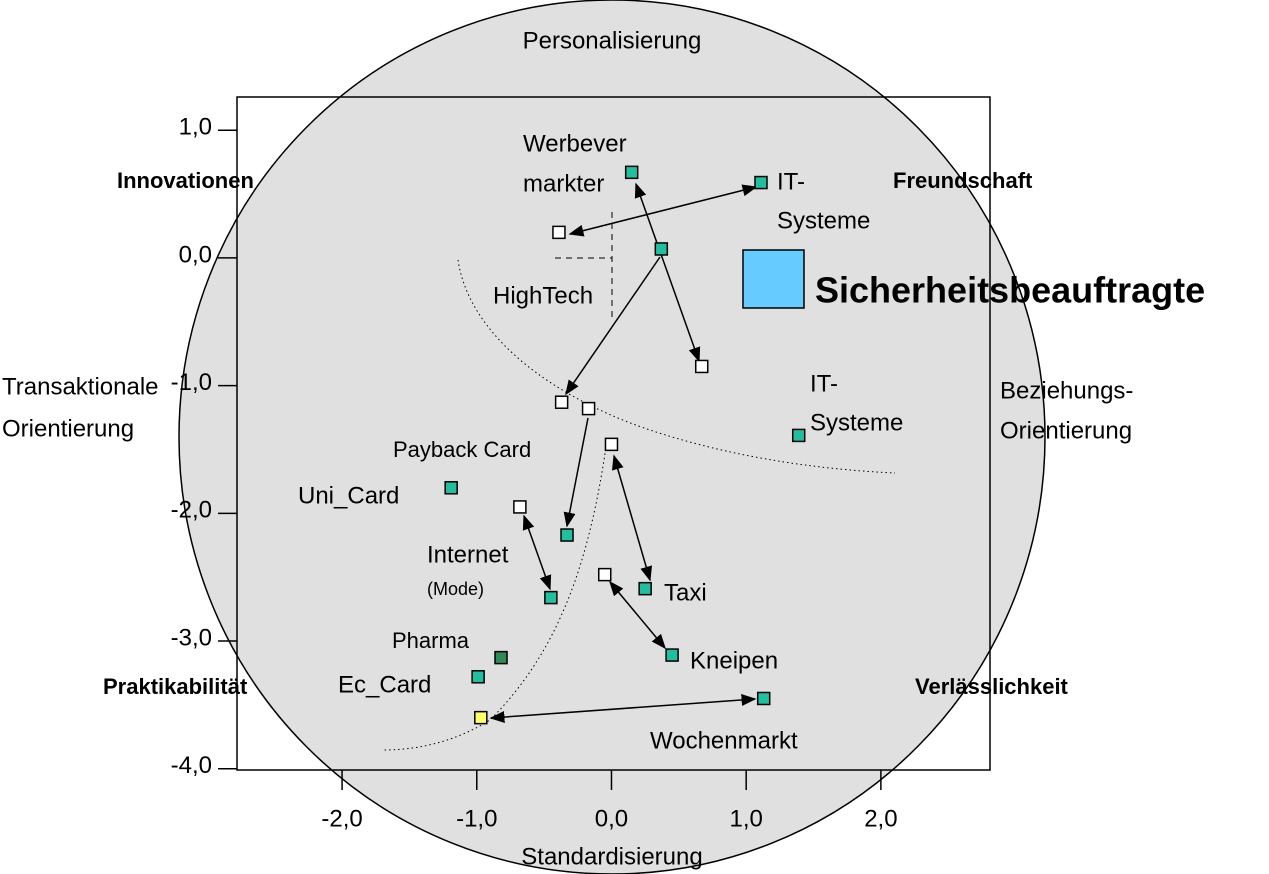 This screenshot has height=874, width=1269. Describe the element at coordinates (191, 510) in the screenshot. I see `y-tick-label: -2,0` at that location.